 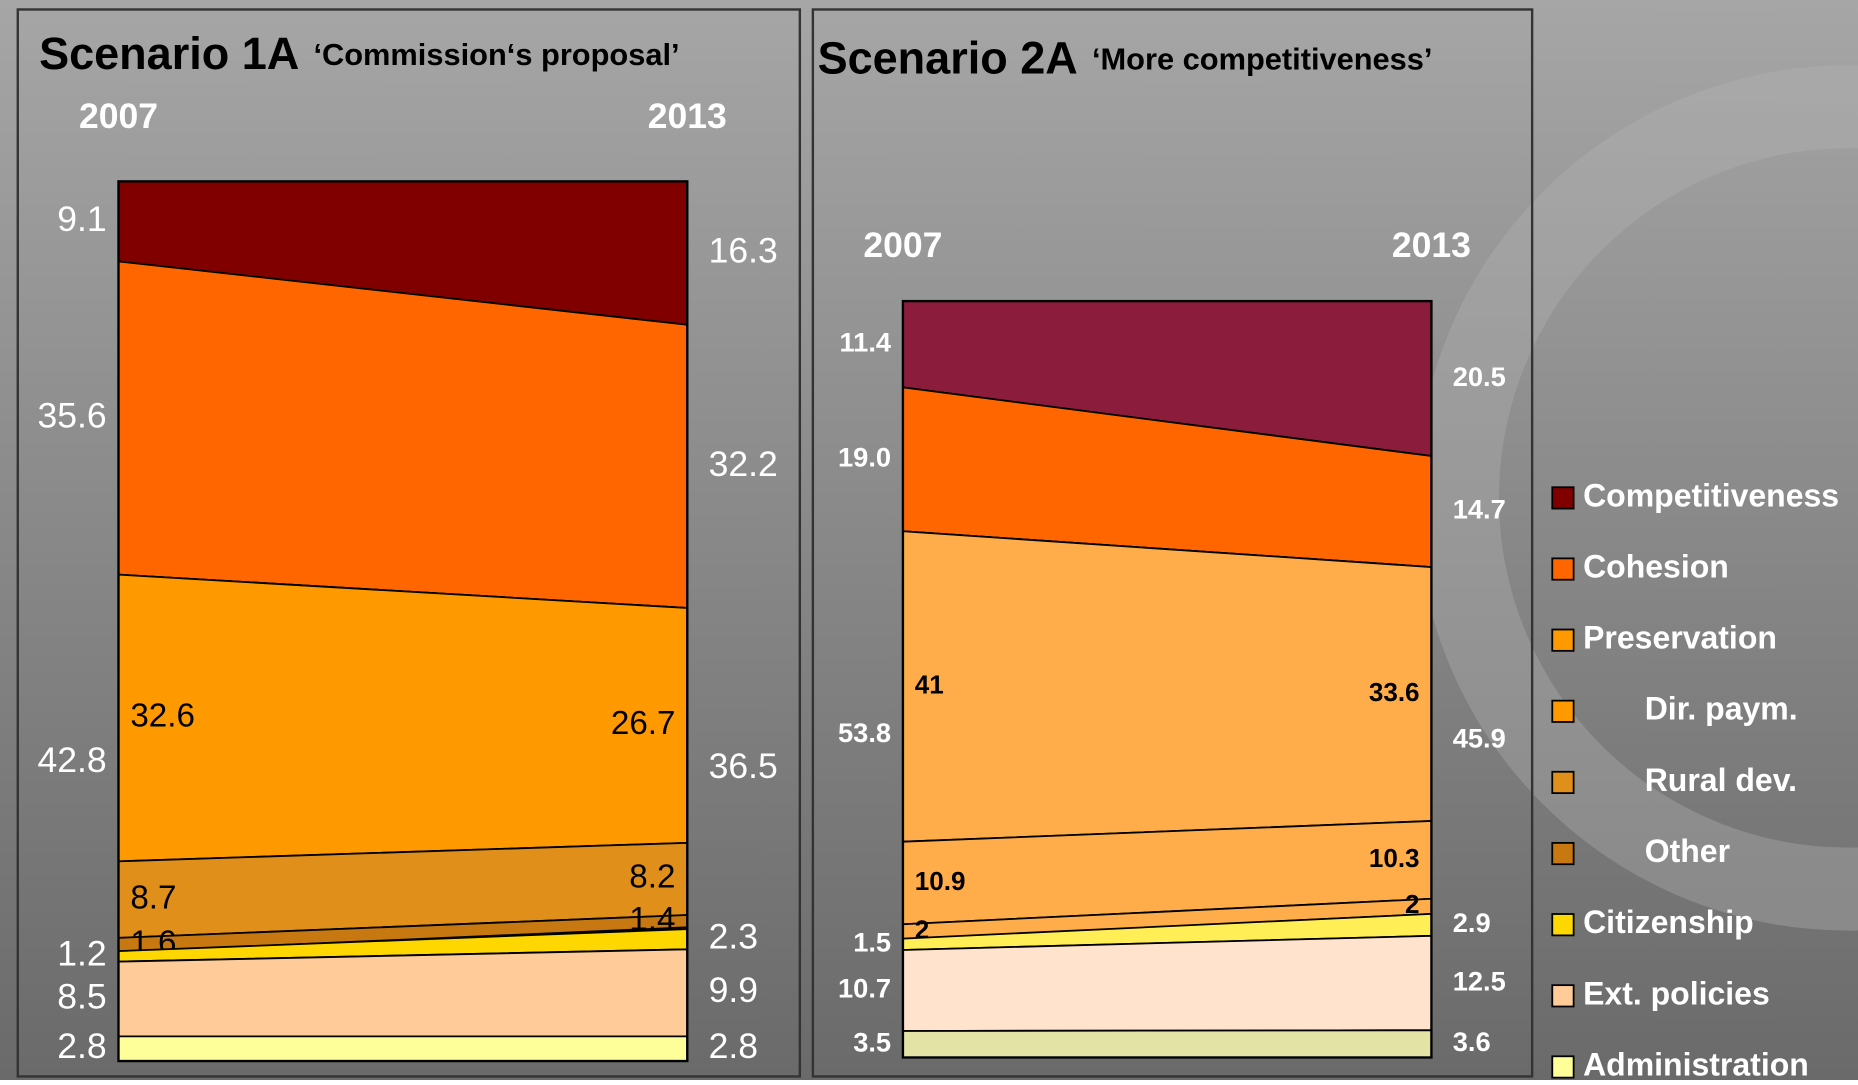 I want to click on legend-label: Competitiveness, so click(x=1711, y=495).